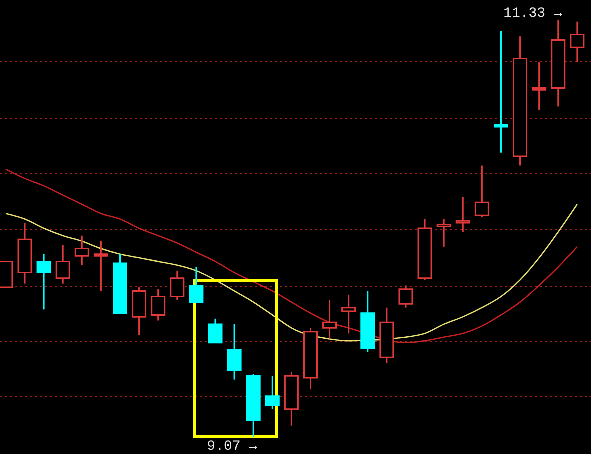  I want to click on annotation: 11.33 →, so click(533, 14).